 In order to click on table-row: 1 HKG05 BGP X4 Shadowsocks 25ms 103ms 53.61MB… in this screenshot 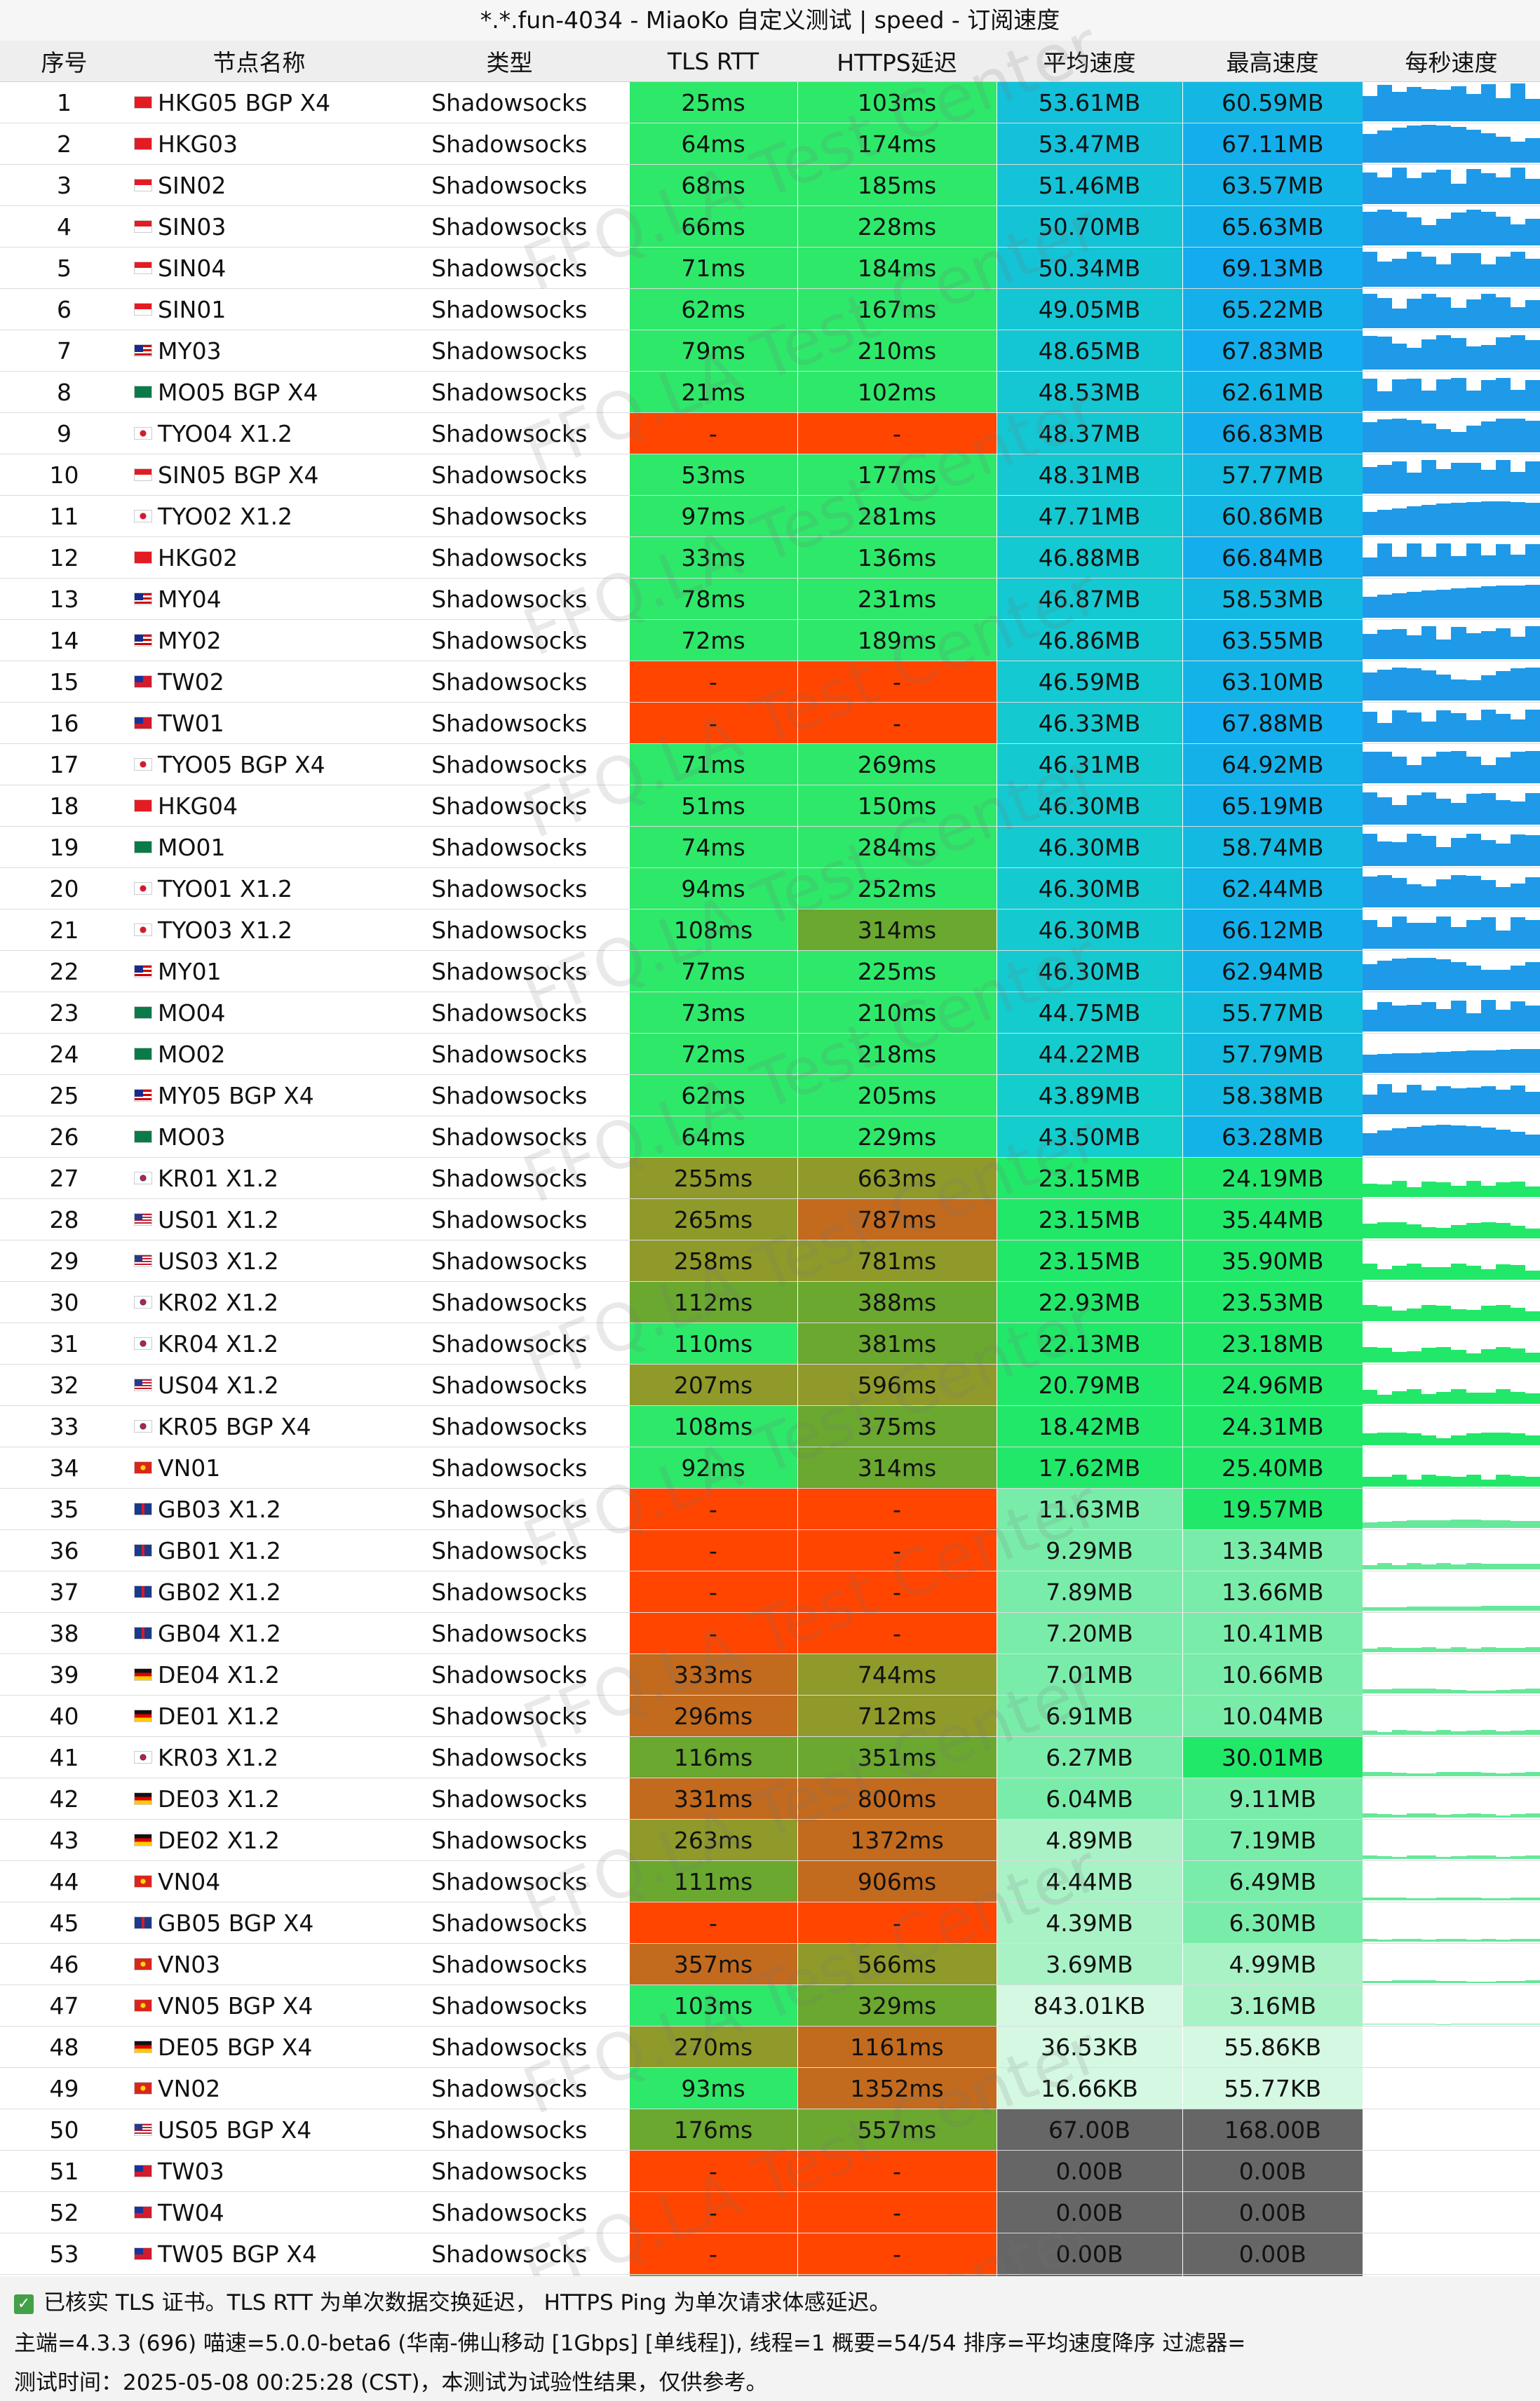, I will do `click(770, 102)`.